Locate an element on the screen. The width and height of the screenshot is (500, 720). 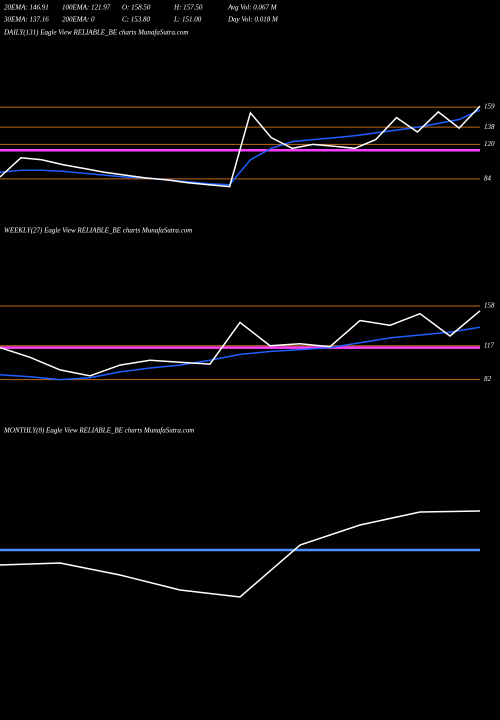
indicator-label: 30EMA: 137.16 is located at coordinates (26, 20).